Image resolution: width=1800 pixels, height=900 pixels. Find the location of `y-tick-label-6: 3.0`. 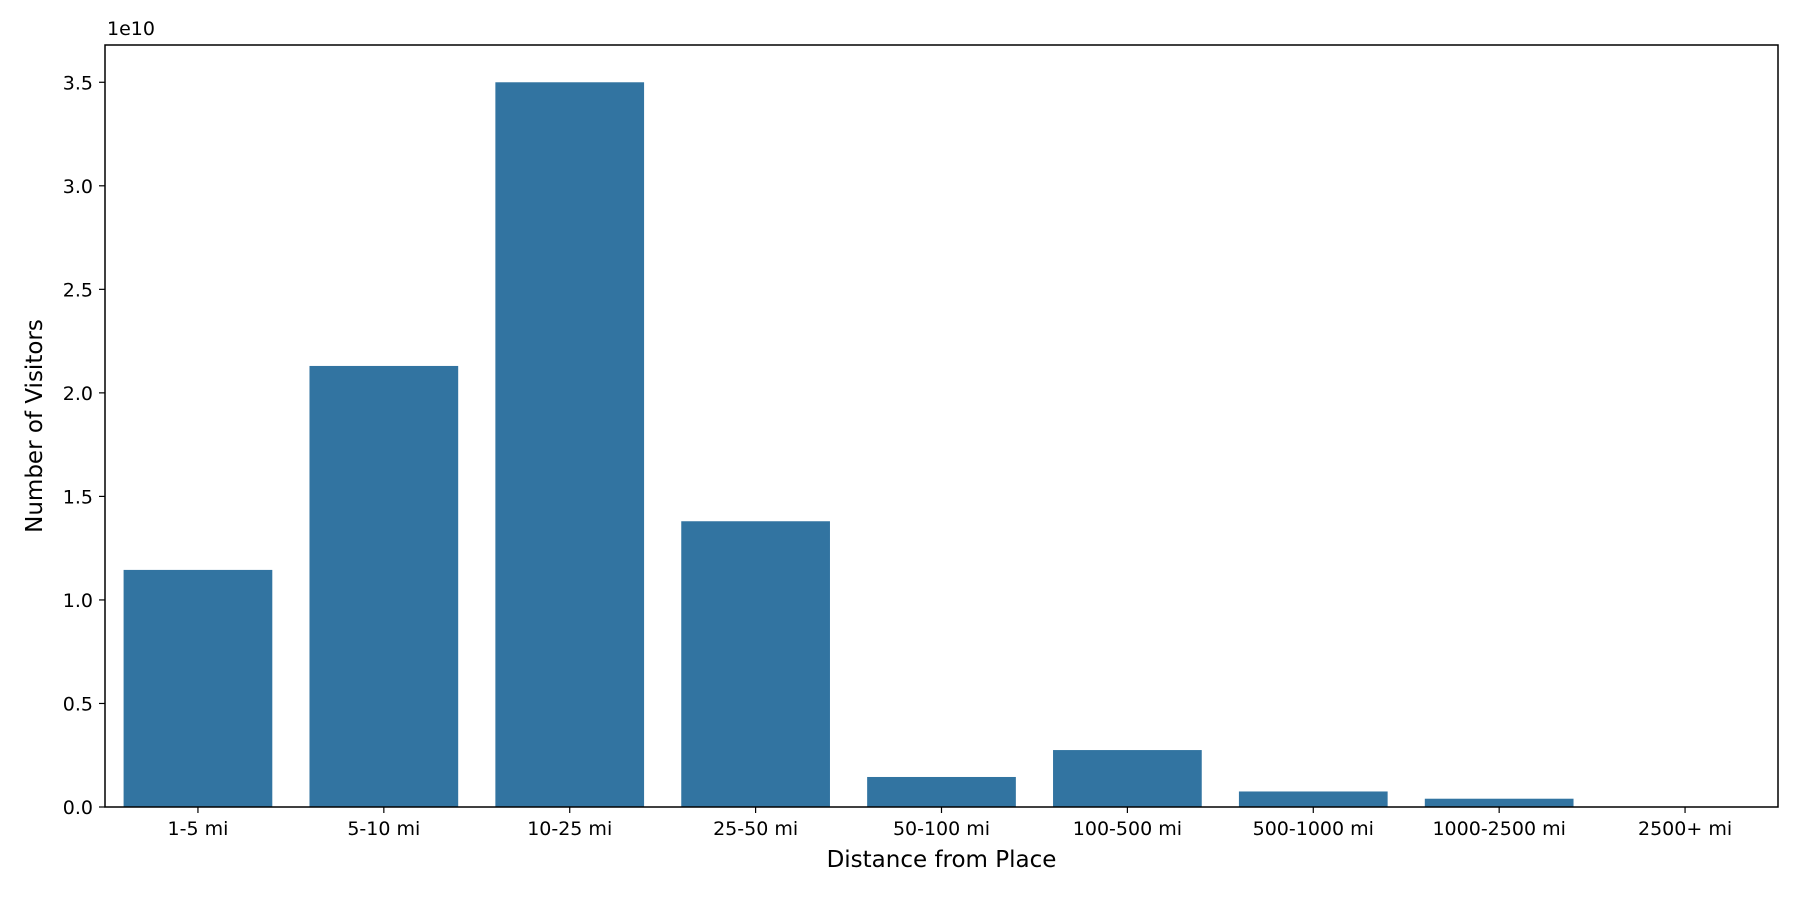

y-tick-label-6: 3.0 is located at coordinates (78, 187).